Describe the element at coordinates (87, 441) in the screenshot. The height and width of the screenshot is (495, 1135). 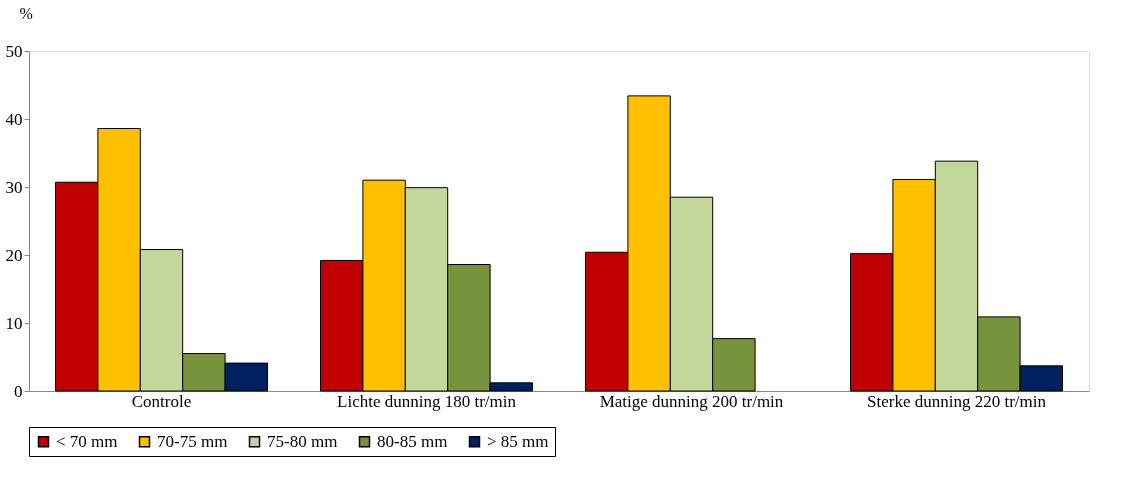
I see `legend-label: < 70 mm` at that location.